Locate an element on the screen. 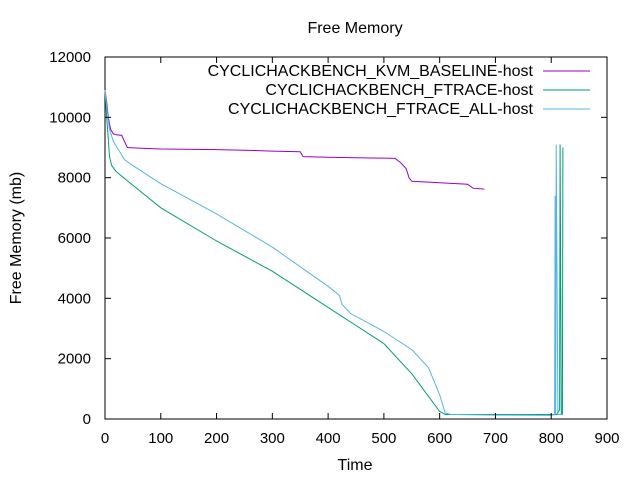 This screenshot has height=480, width=640. x-tick-label: 600 is located at coordinates (439, 438).